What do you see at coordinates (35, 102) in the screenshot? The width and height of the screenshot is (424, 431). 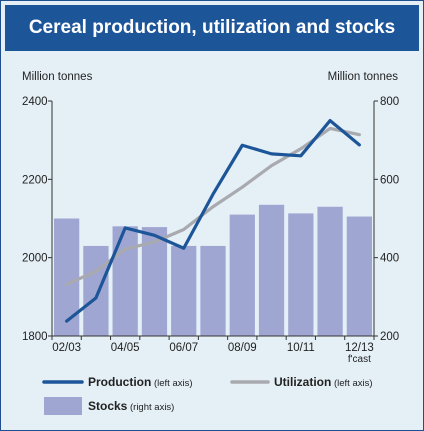 I see `left-tick-label-2400: 2400` at bounding box center [35, 102].